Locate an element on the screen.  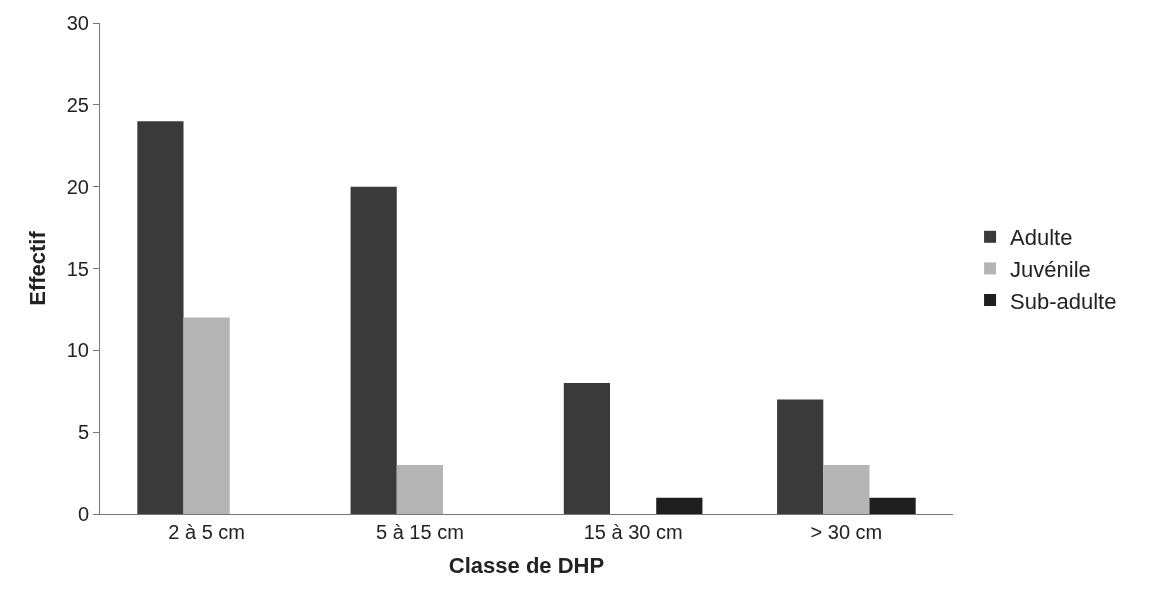
x-tick-label: 15 à 30 cm is located at coordinates (633, 532).